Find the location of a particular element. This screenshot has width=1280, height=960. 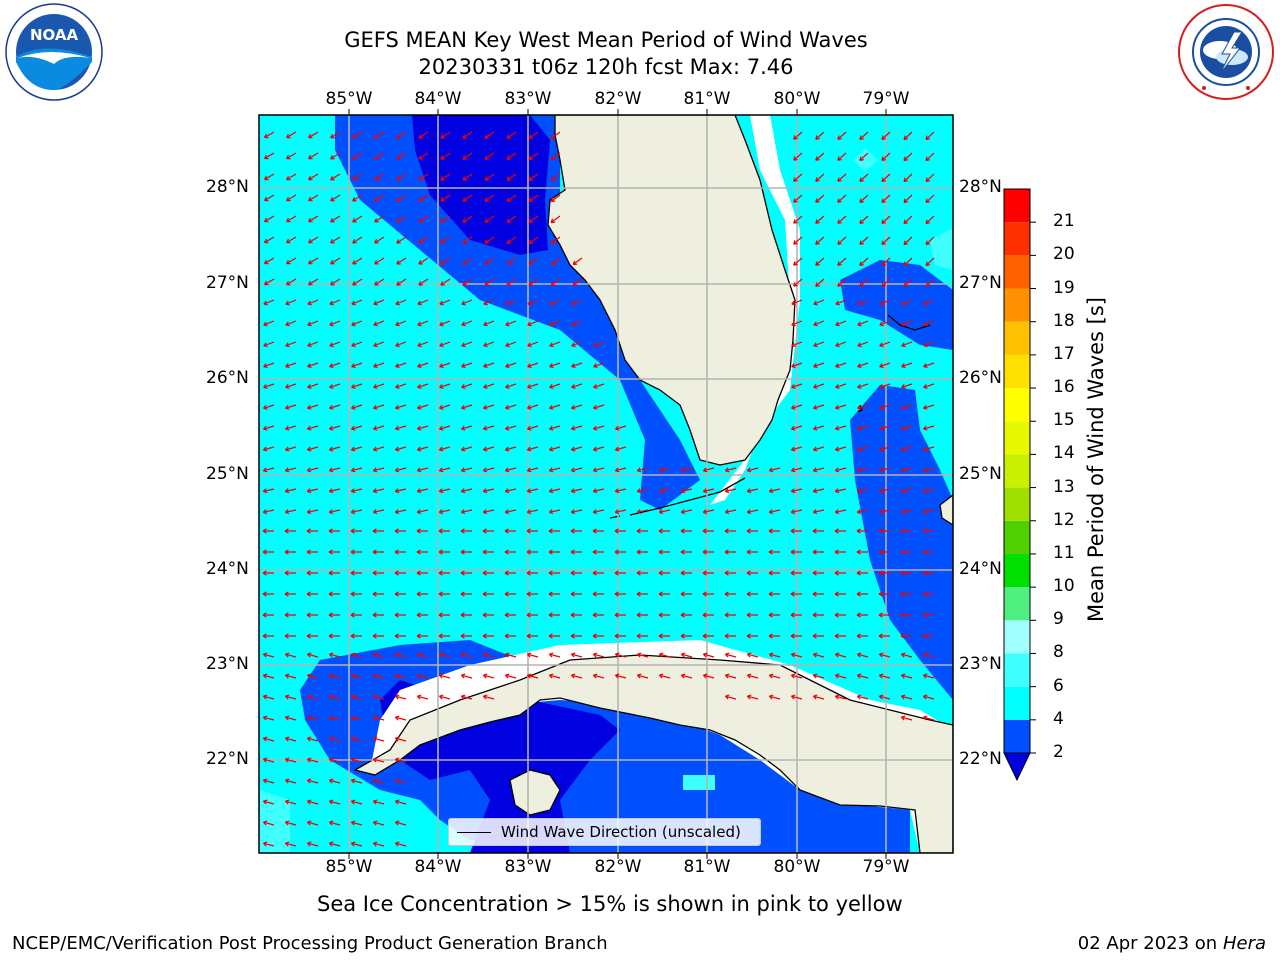

lon-label-top: 84°W is located at coordinates (438, 99).